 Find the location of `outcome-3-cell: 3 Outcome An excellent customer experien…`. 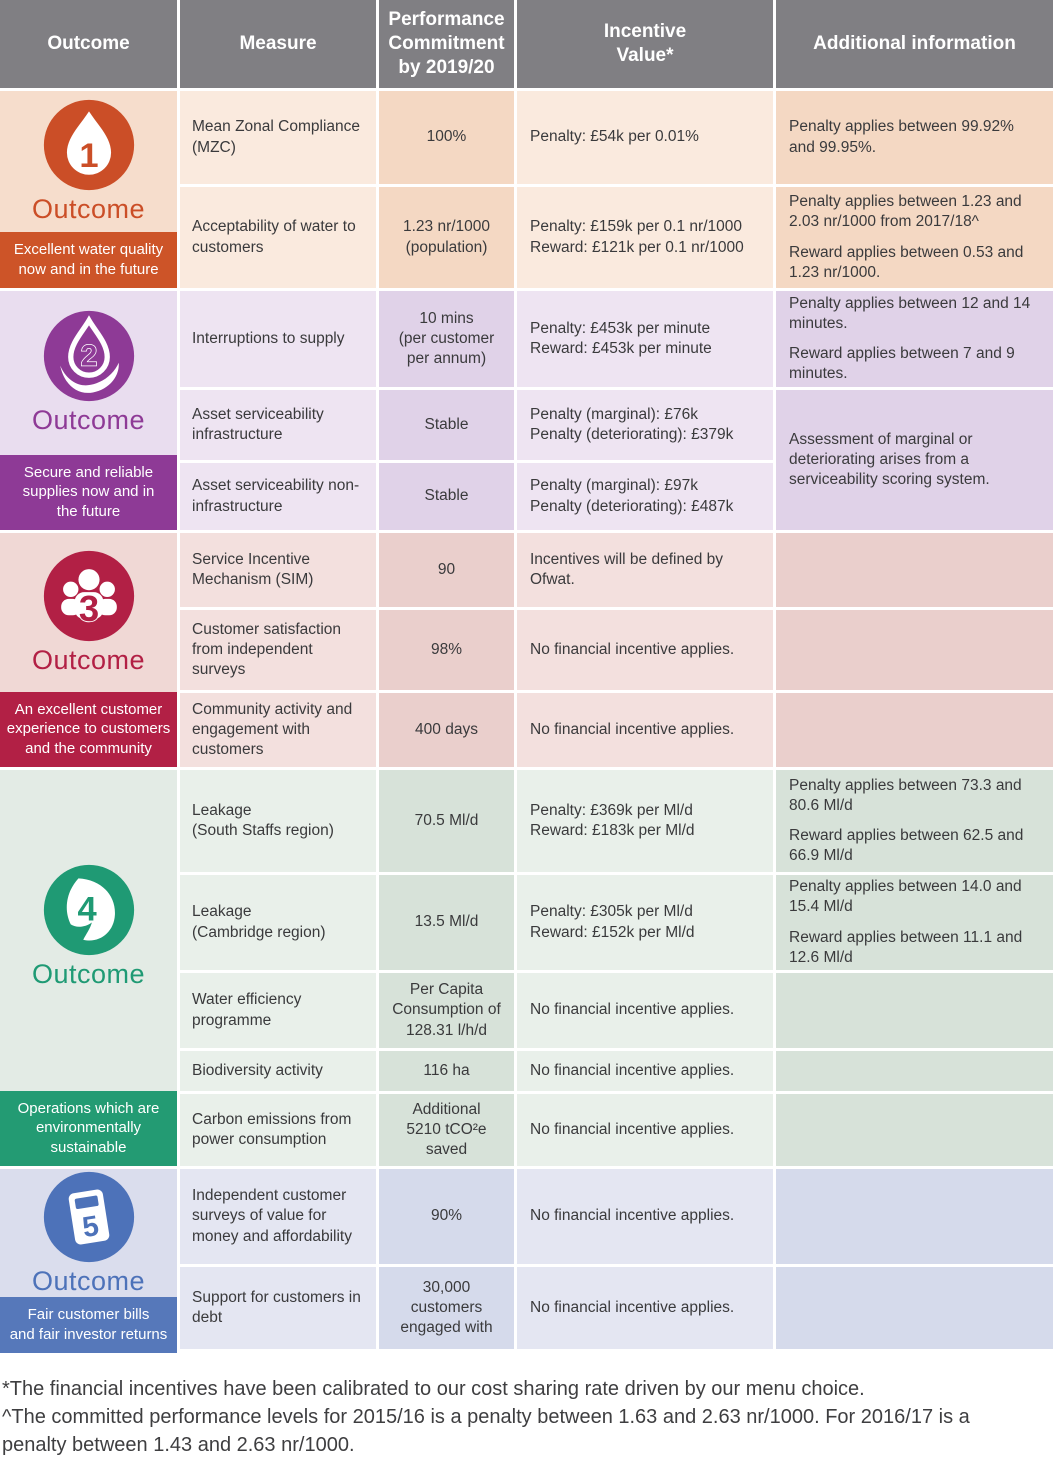

outcome-3-cell: 3 Outcome An excellent customer experien… is located at coordinates (88, 650).